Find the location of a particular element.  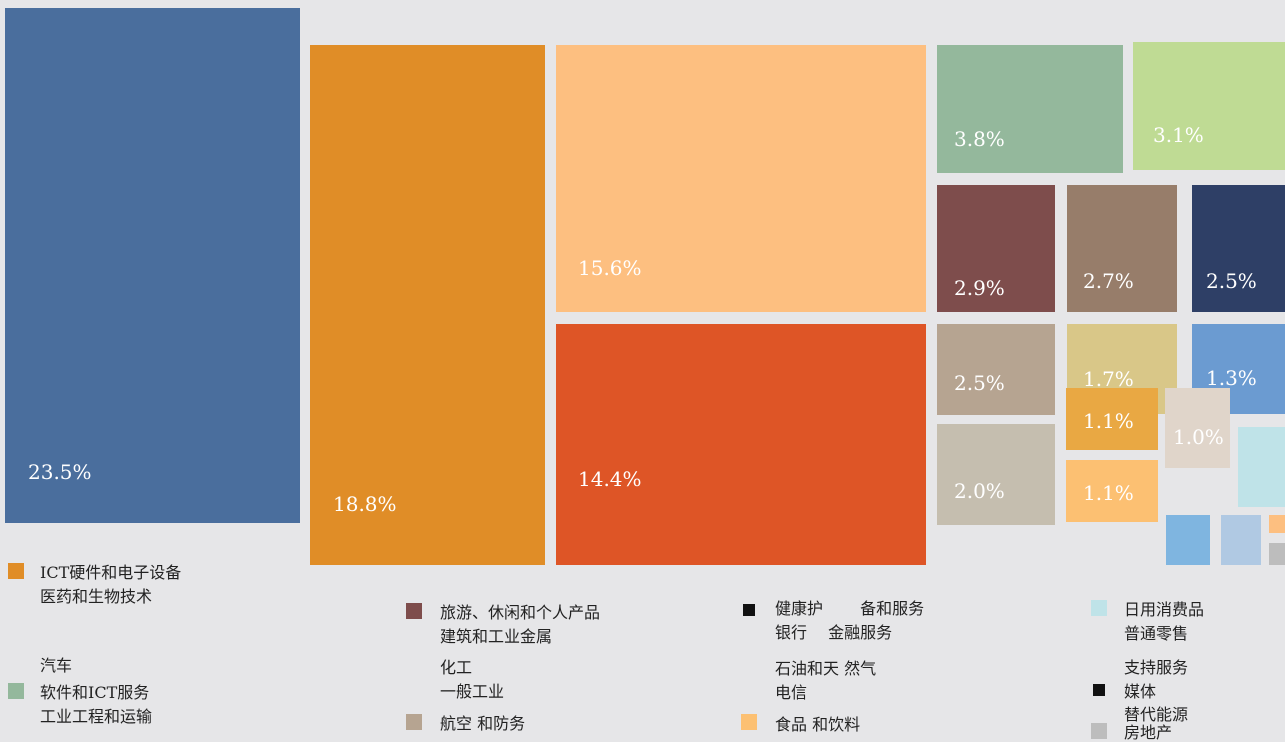

legend-label: 支持服务 媒体 is located at coordinates (1156, 680).